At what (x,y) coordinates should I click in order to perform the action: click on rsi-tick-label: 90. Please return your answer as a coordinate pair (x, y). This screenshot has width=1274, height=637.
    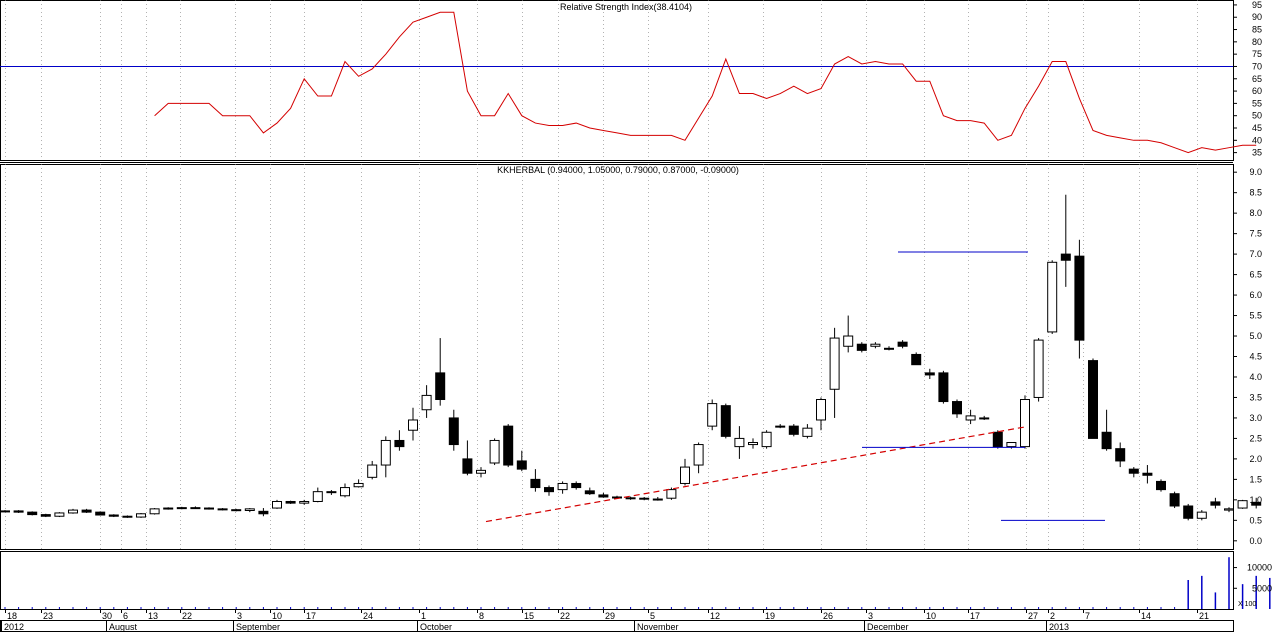
    Looking at the image, I should click on (1257, 17).